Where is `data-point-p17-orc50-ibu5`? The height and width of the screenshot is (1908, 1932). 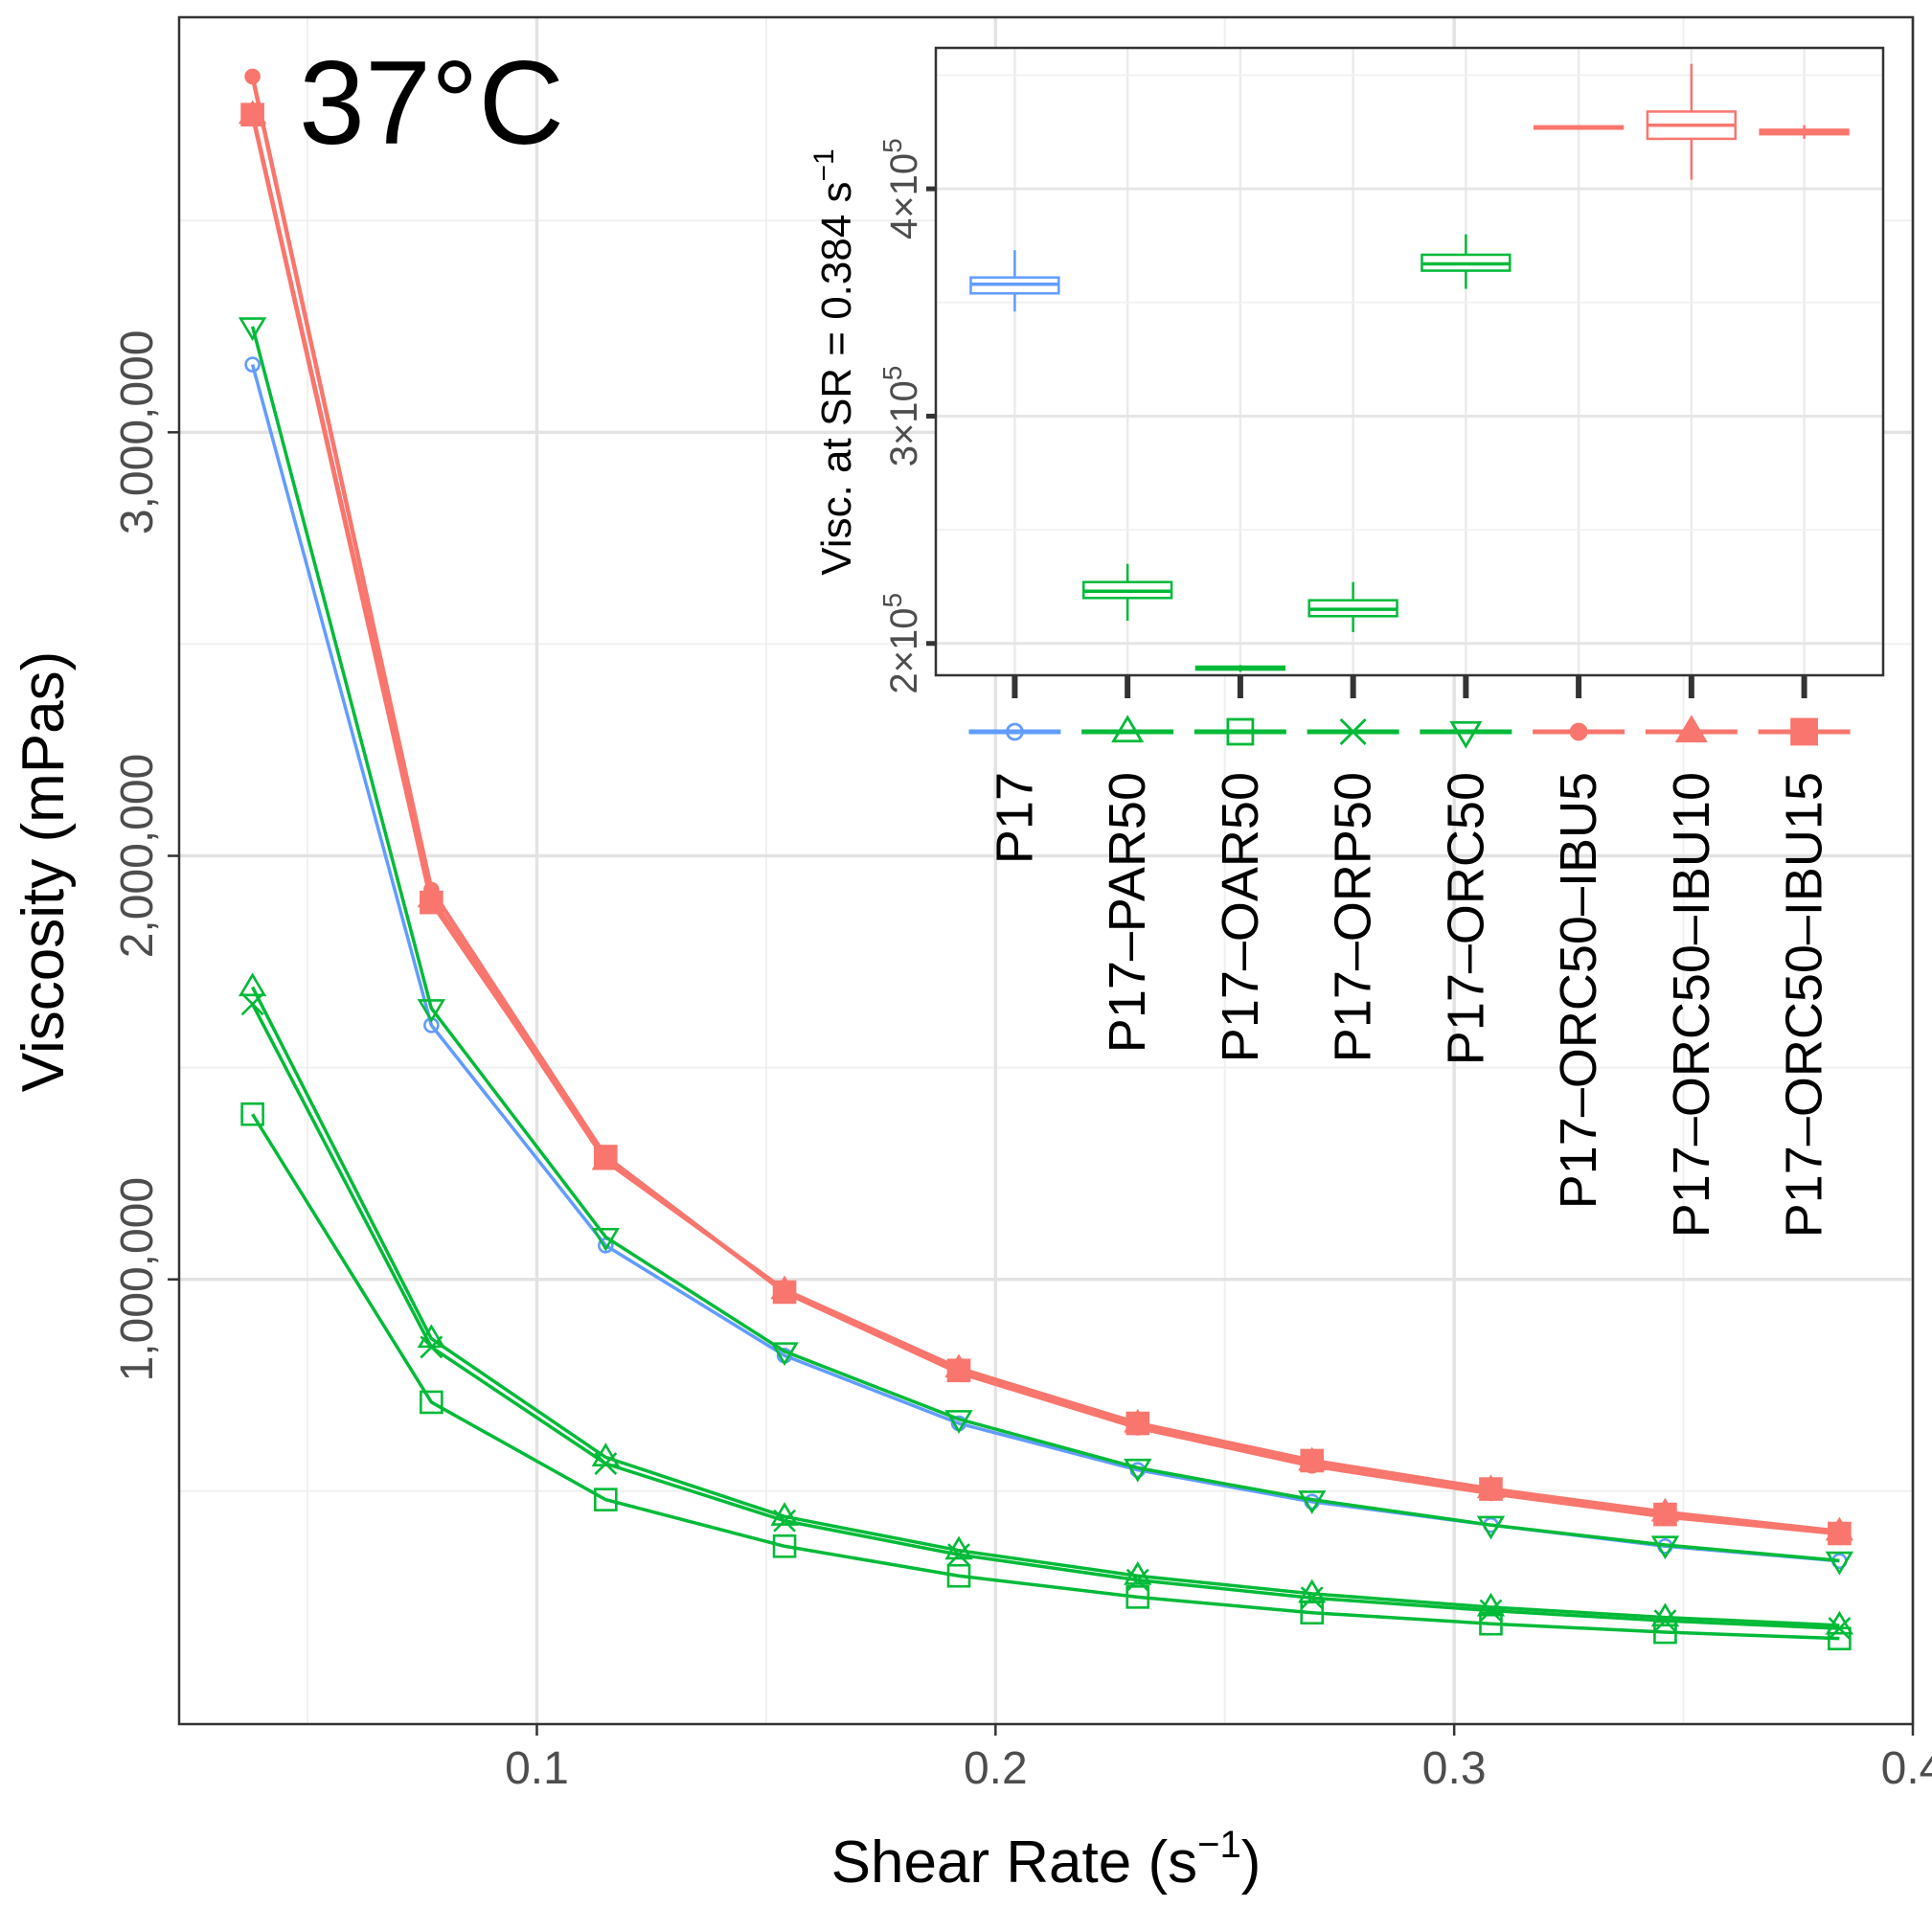 data-point-p17-orc50-ibu5 is located at coordinates (253, 76).